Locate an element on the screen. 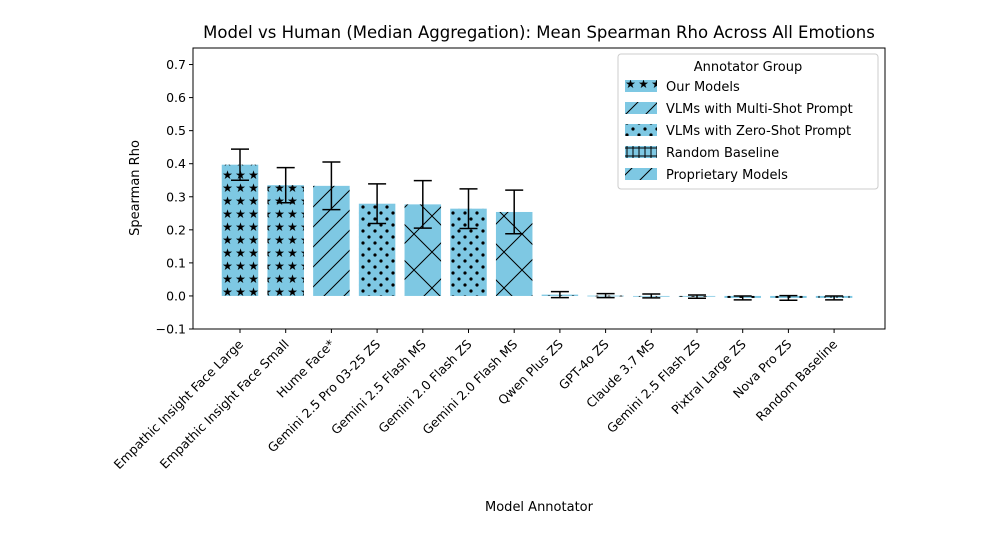 This screenshot has width=982, height=534. x-axis-label: Model Annotator is located at coordinates (539, 507).